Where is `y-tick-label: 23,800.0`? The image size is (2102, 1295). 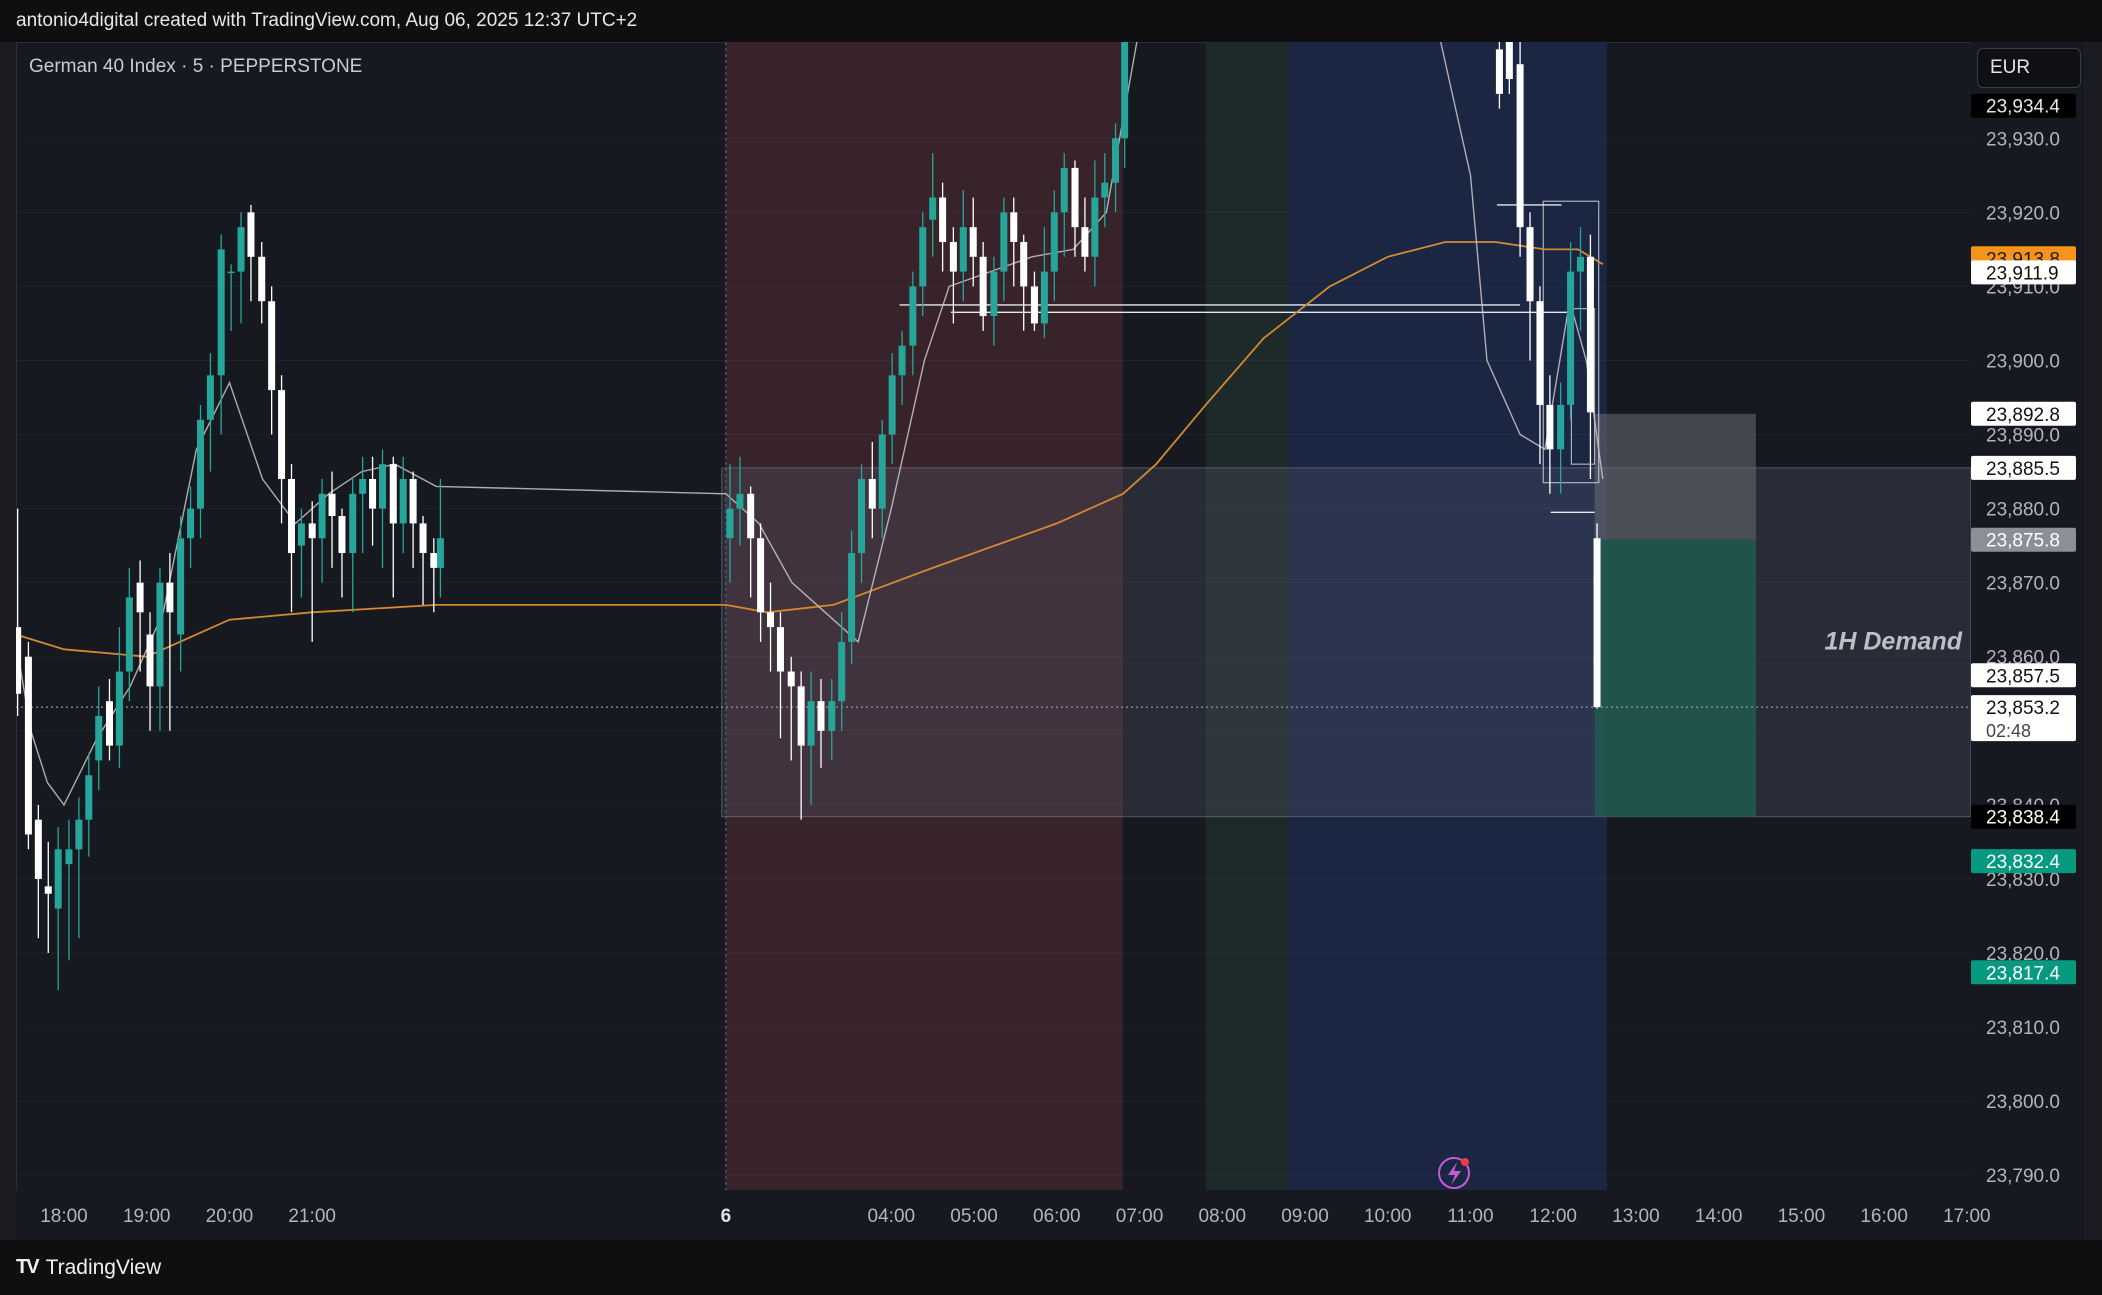 y-tick-label: 23,800.0 is located at coordinates (2023, 1102).